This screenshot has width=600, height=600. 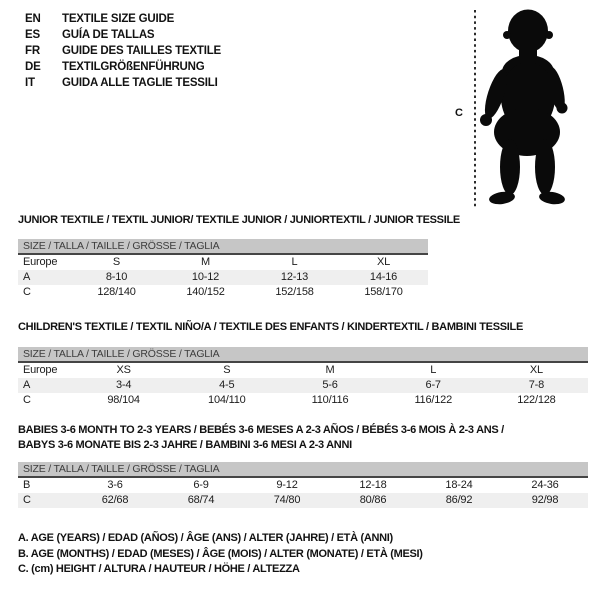 I want to click on language-row: IT GUIDA ALLE TAGLIE TESSILI, so click(x=123, y=83).